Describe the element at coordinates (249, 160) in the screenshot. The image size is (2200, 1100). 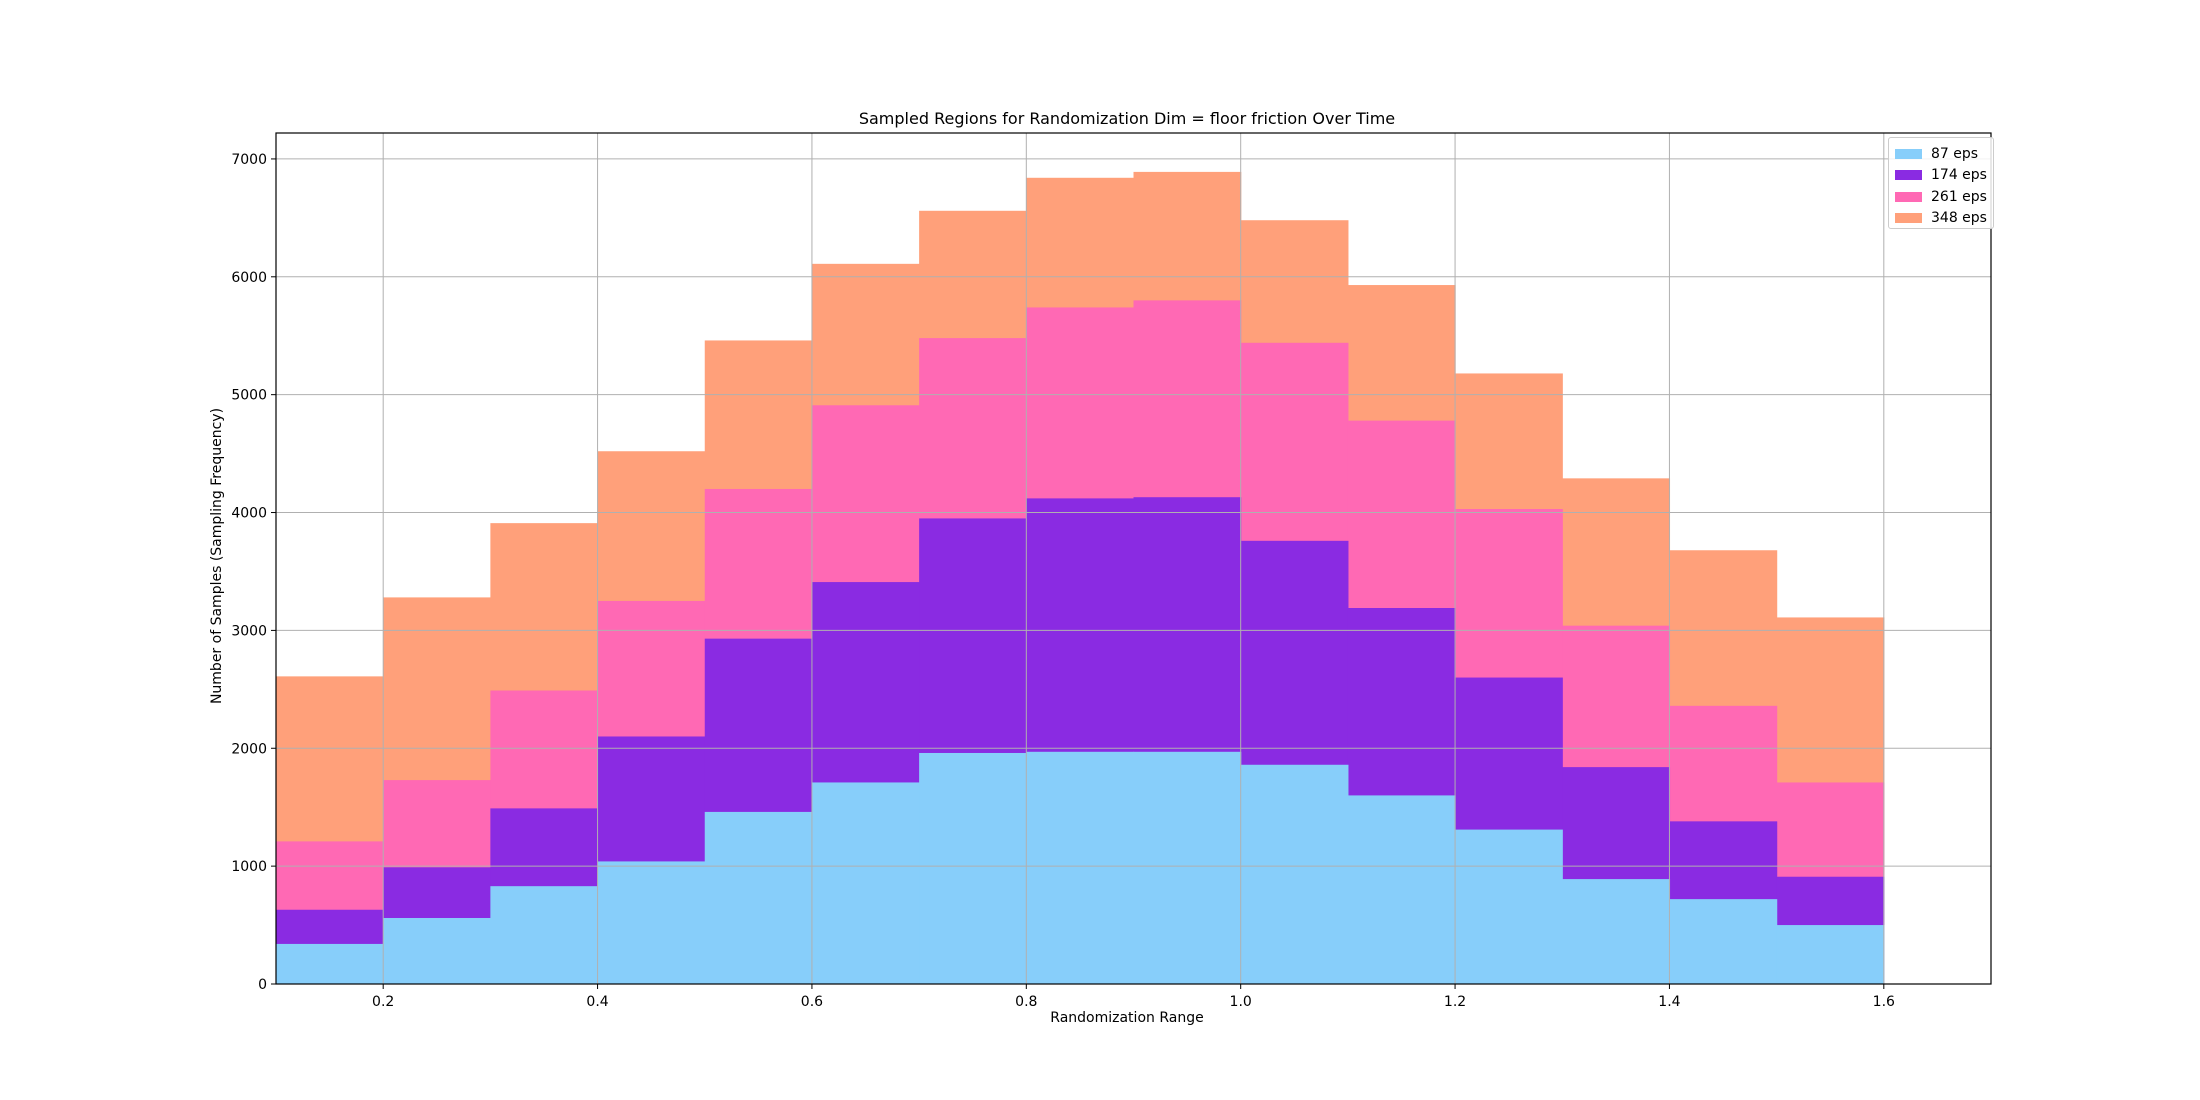
I see `y-tick-label: 7000` at that location.